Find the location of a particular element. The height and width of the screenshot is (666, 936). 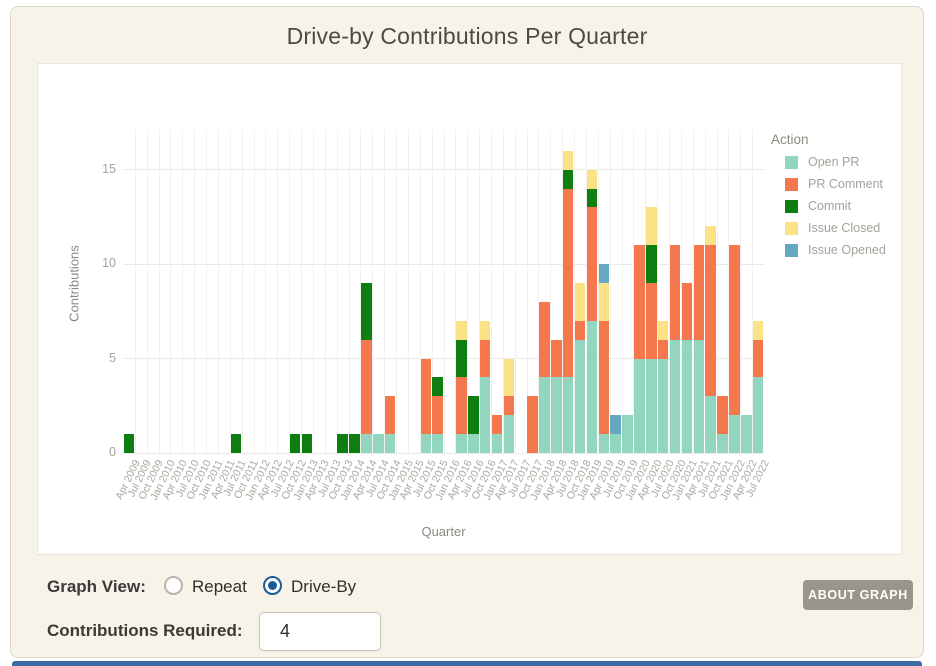

legend-swatch is located at coordinates (791, 162).